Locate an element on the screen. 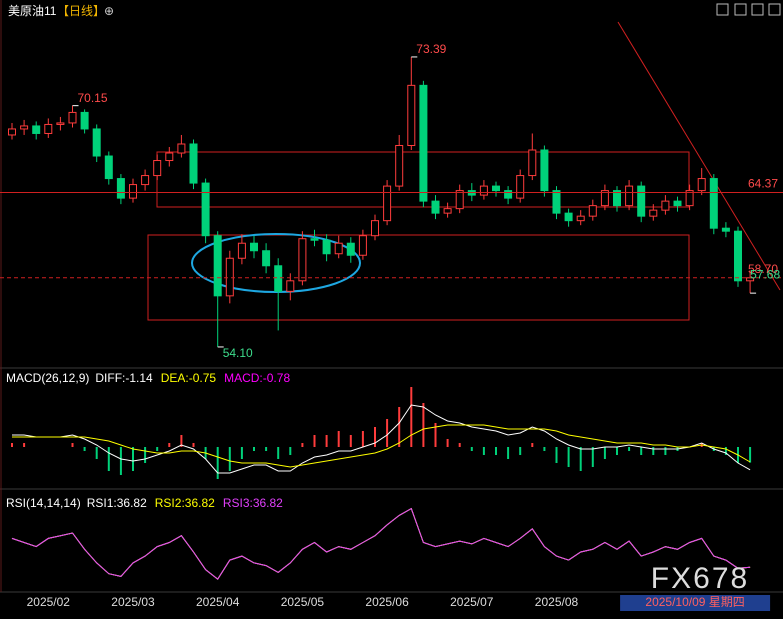 The width and height of the screenshot is (783, 619). x-tick-label: 2025/08 is located at coordinates (557, 602).